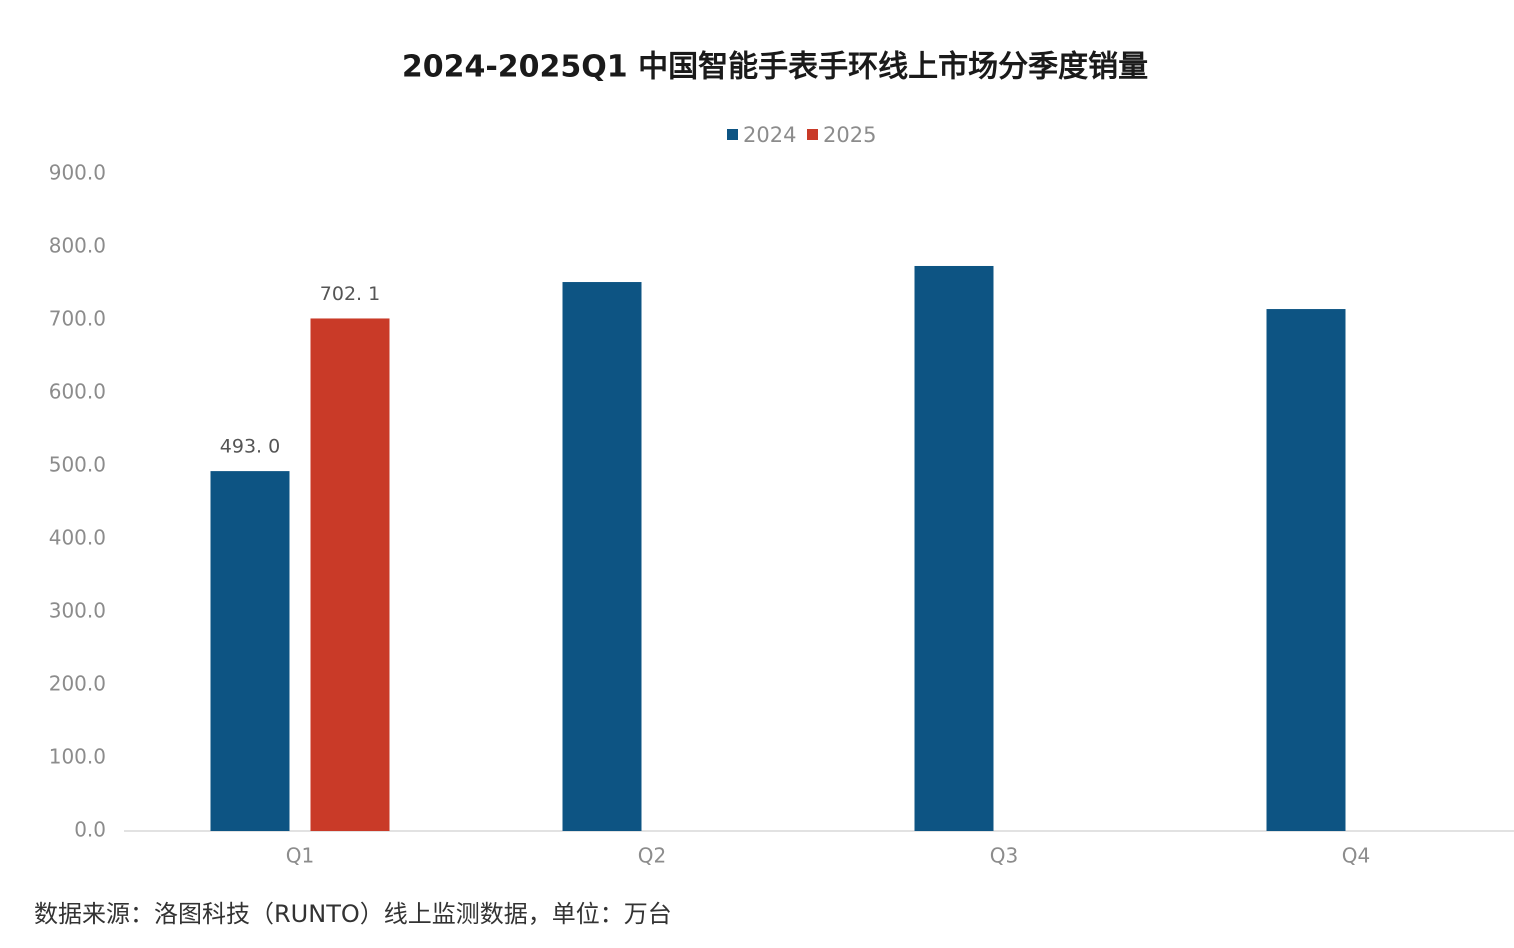  I want to click on y-tick-label: 400.0, so click(77, 538).